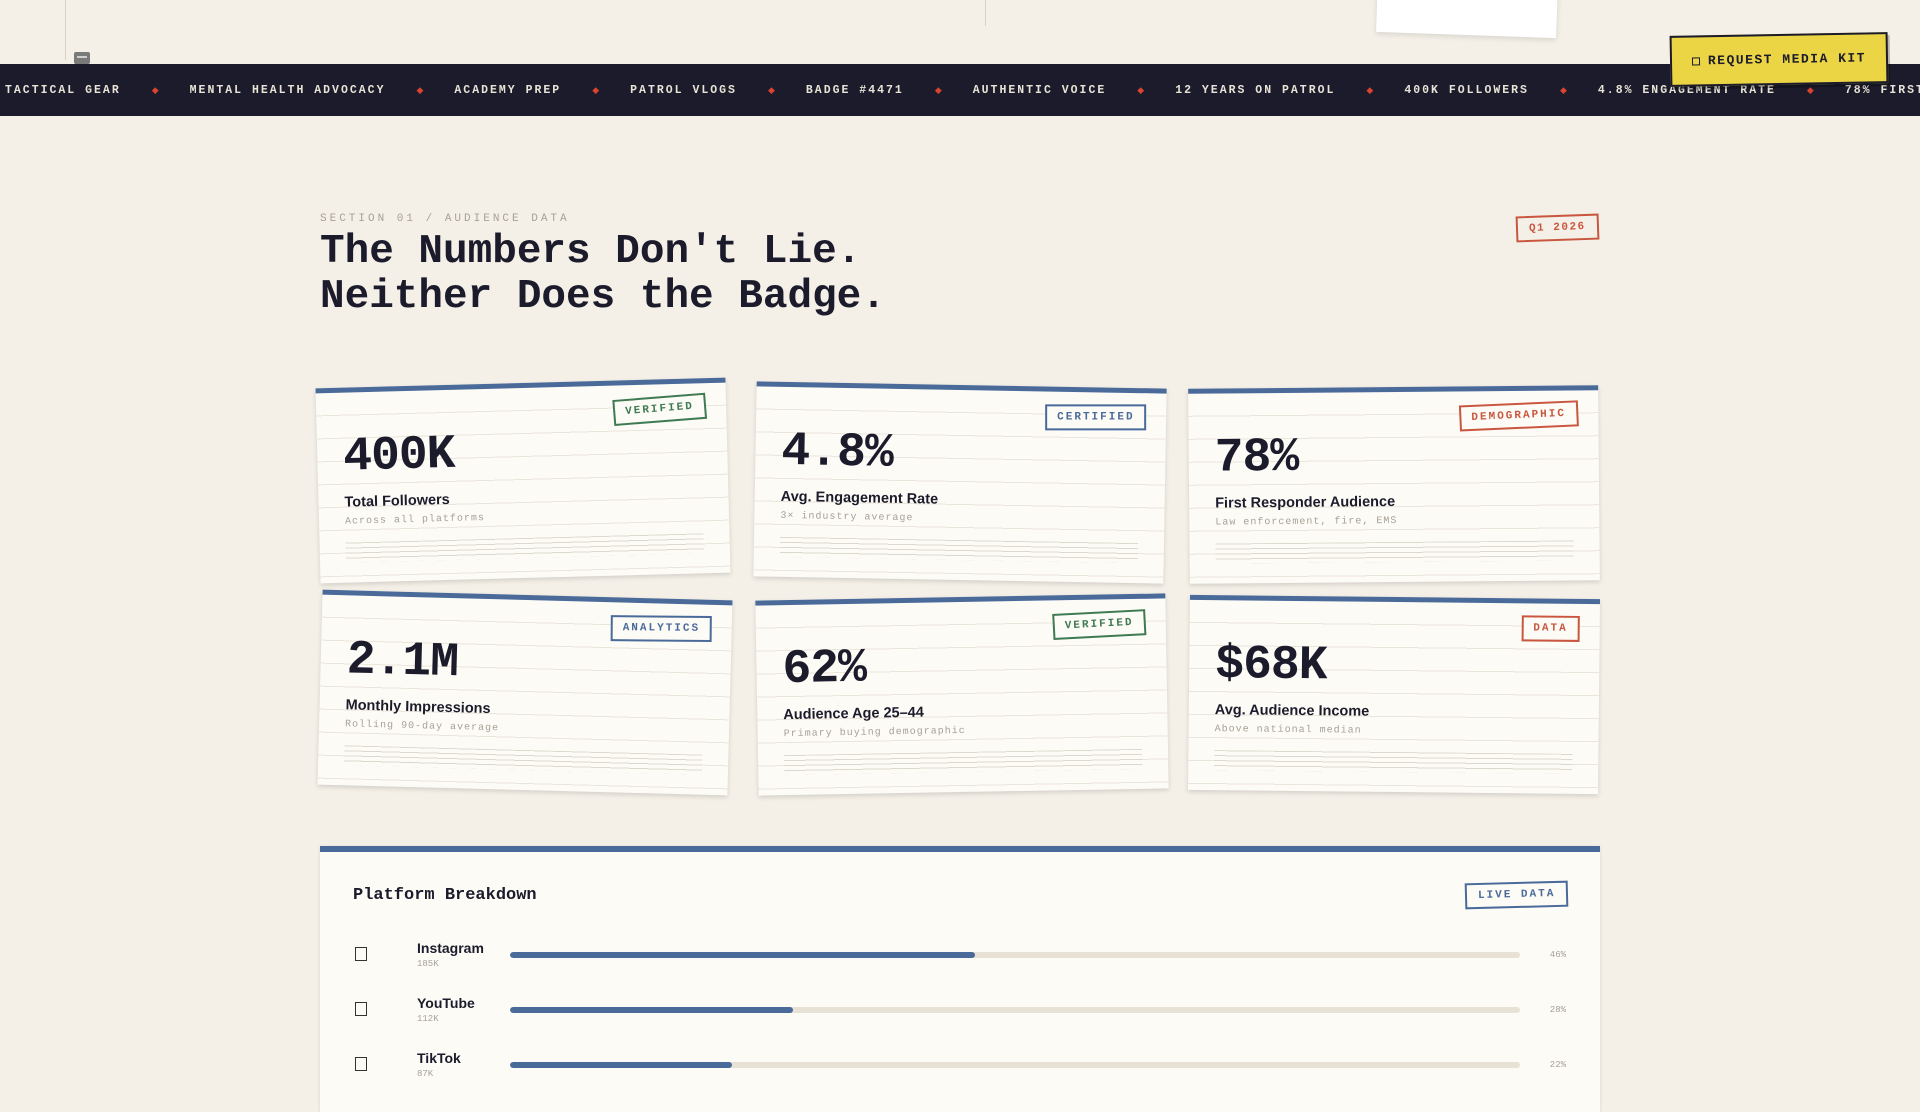 This screenshot has width=1920, height=1112. What do you see at coordinates (445, 219) in the screenshot?
I see `section-eyebrow: SECTION 01 / AUDIENCE DATA` at bounding box center [445, 219].